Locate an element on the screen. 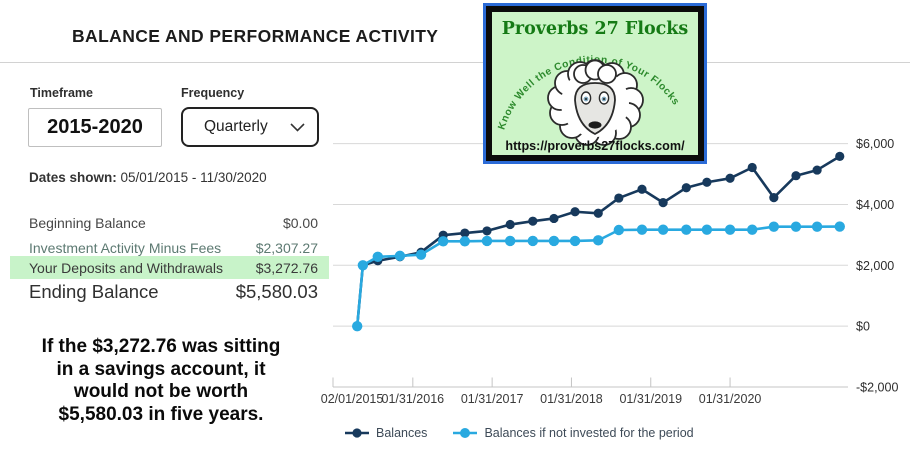  table-row-deposits-withdrawals: Your Deposits and Withdrawals $3,272.76 is located at coordinates (173, 268).